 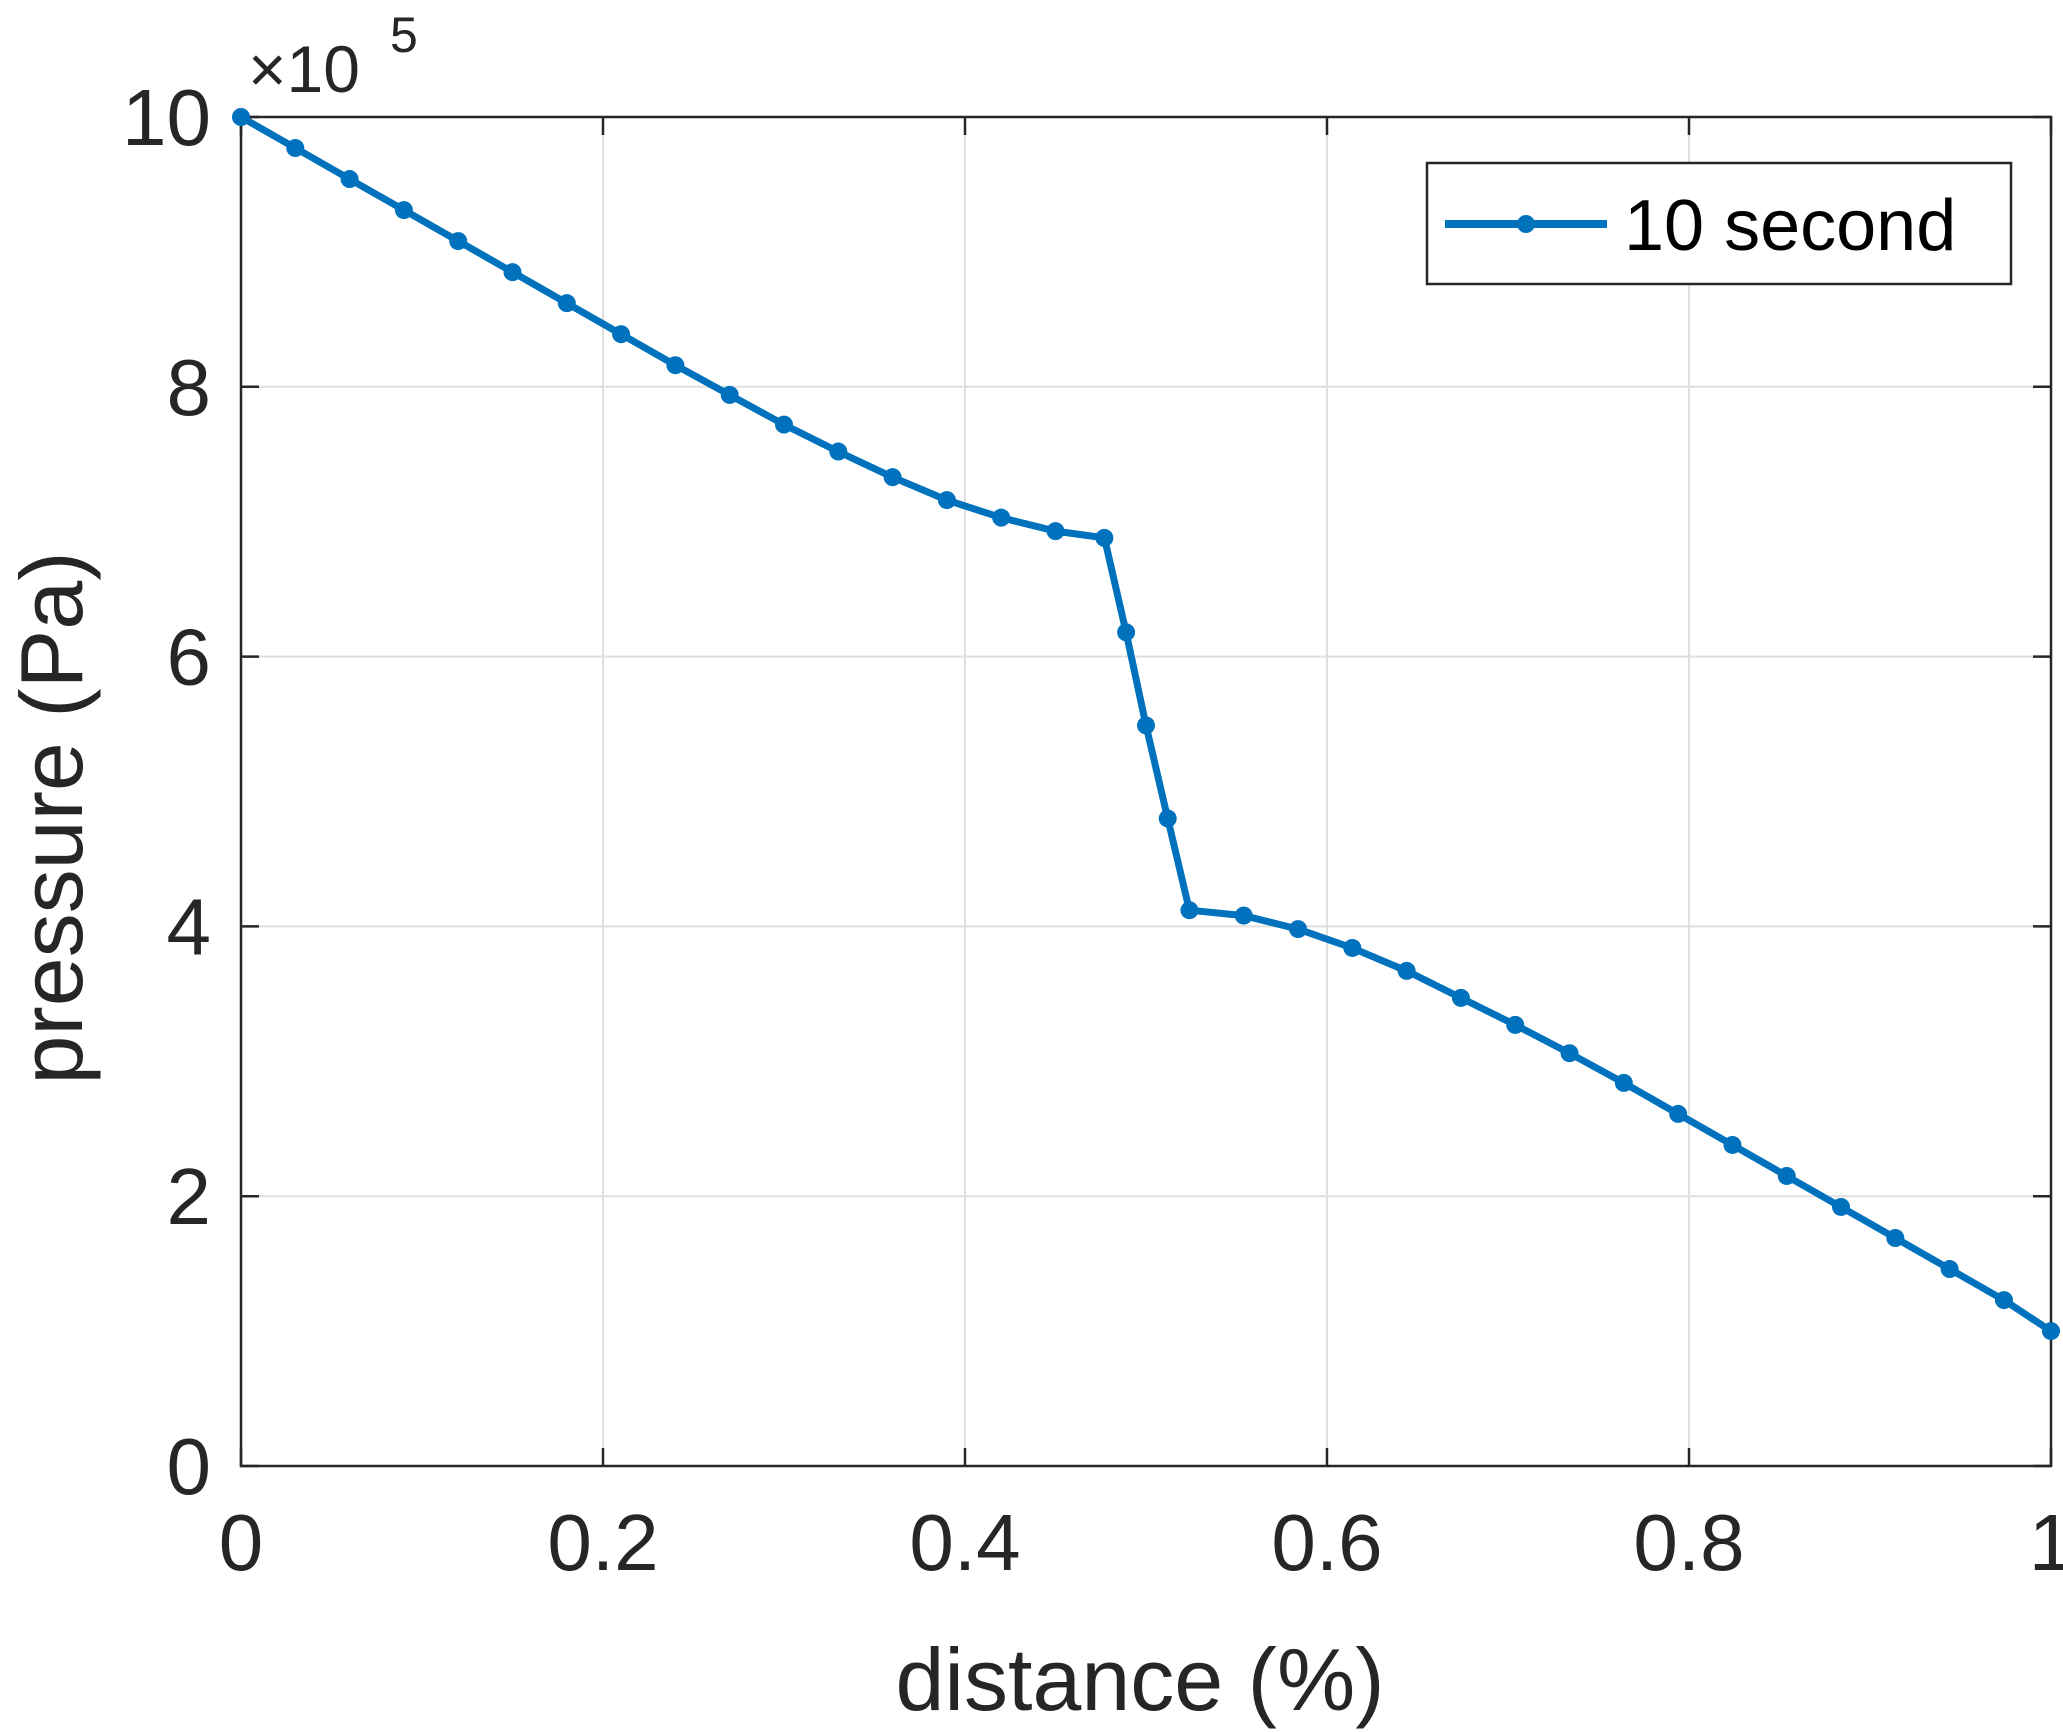 What do you see at coordinates (166, 117) in the screenshot?
I see `y-tick-label: 10` at bounding box center [166, 117].